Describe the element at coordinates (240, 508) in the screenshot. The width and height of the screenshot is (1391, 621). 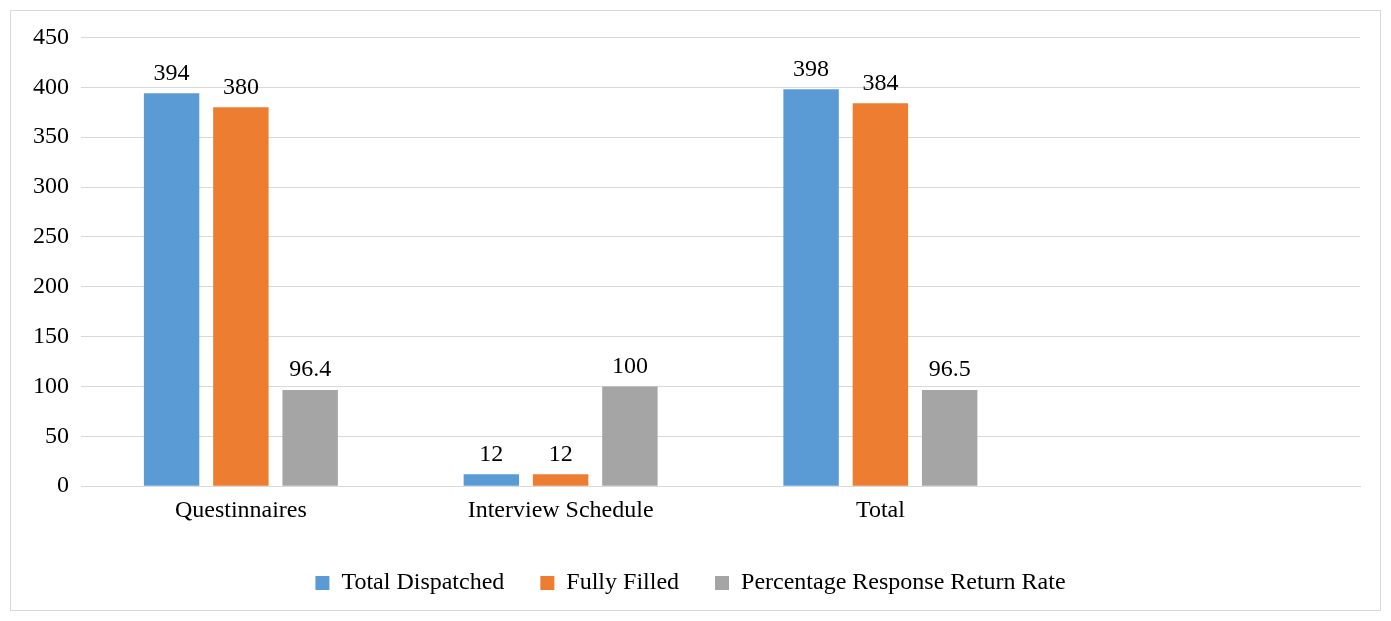
I see `x-tick-label: Questinnaires` at that location.